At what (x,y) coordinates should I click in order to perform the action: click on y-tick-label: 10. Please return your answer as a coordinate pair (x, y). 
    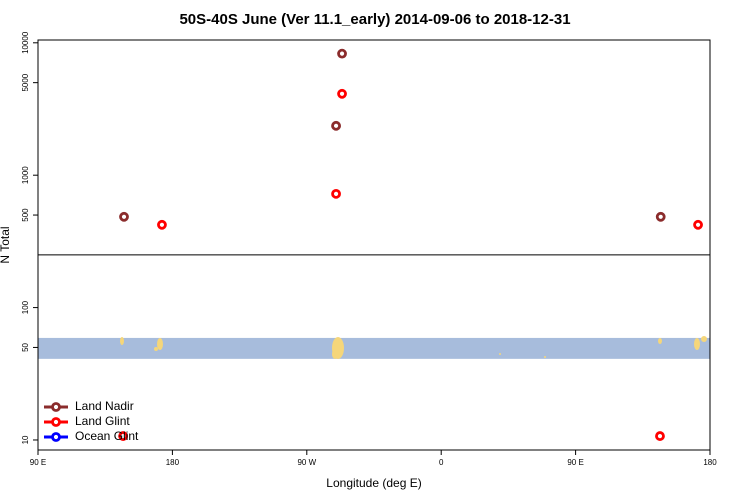
    Looking at the image, I should click on (25, 439).